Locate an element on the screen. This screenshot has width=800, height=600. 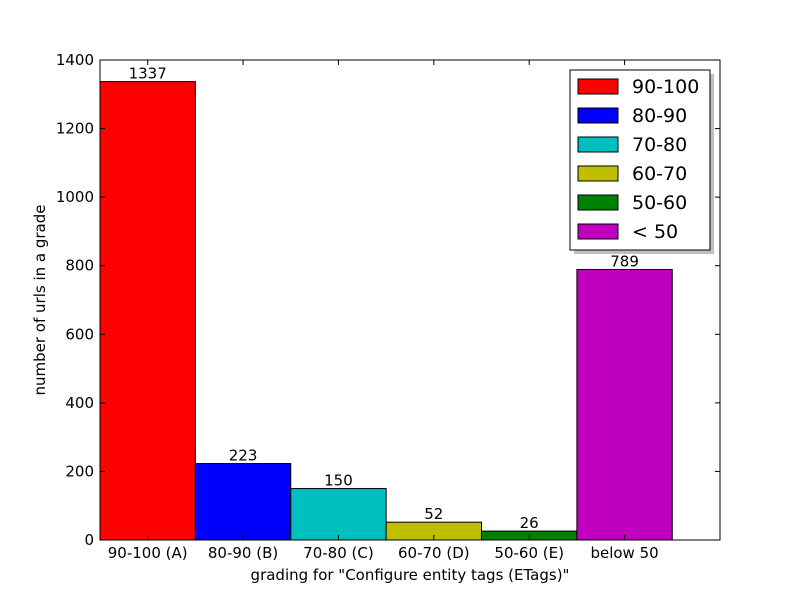
y-tick-label: 800 is located at coordinates (79, 266).